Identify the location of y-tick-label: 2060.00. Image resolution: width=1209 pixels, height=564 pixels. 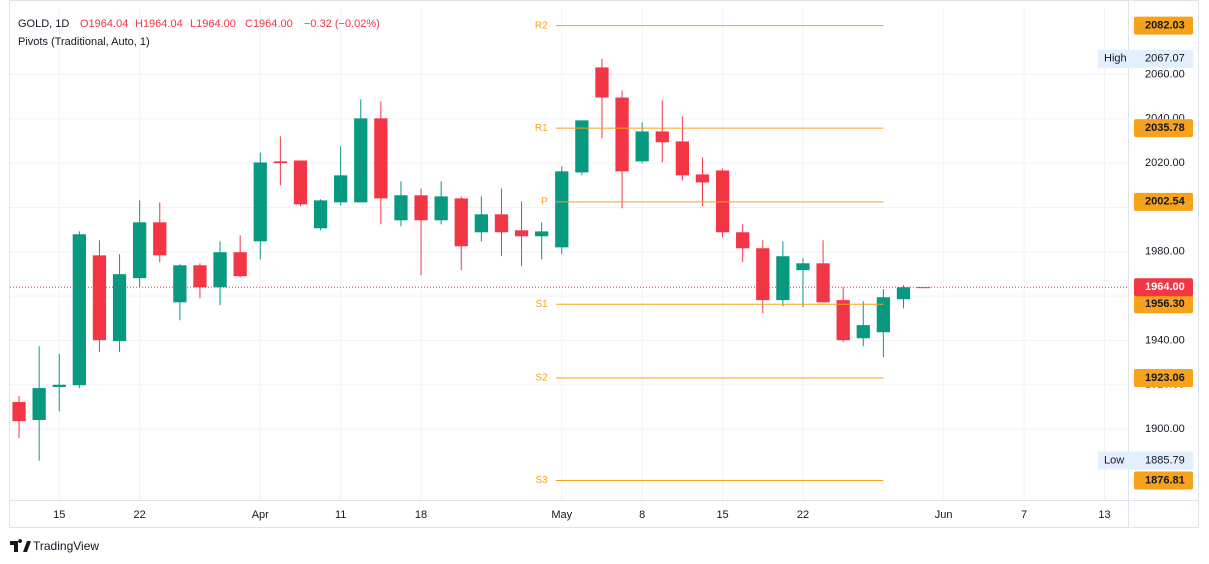
(1165, 74).